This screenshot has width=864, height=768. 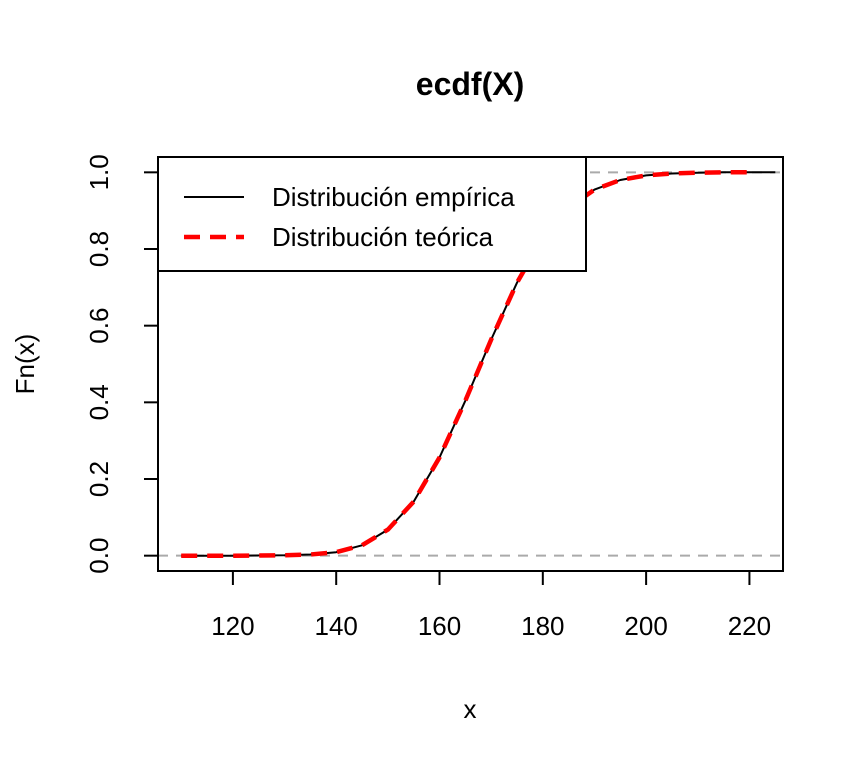 What do you see at coordinates (439, 626) in the screenshot?
I see `x-tick-label: 160` at bounding box center [439, 626].